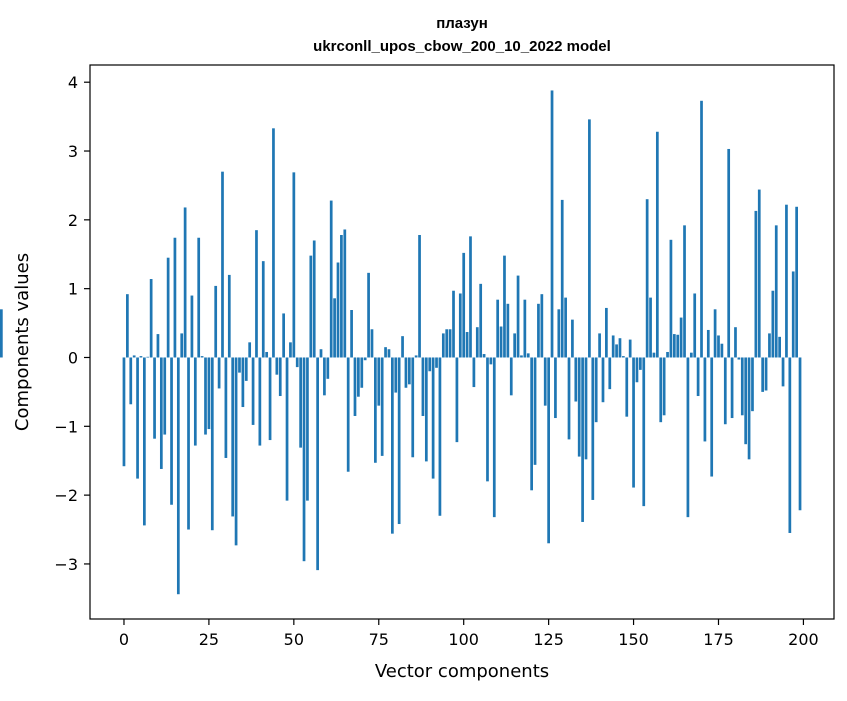  I want to click on y-tick-label: 4, so click(73, 82).